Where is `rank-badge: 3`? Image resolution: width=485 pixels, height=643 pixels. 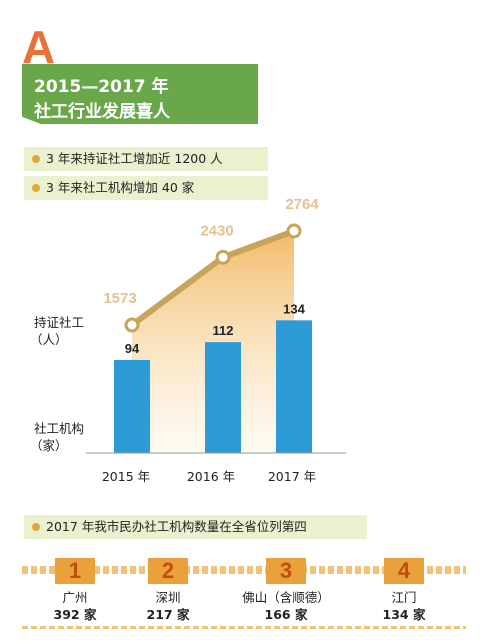 rank-badge: 3 is located at coordinates (286, 571).